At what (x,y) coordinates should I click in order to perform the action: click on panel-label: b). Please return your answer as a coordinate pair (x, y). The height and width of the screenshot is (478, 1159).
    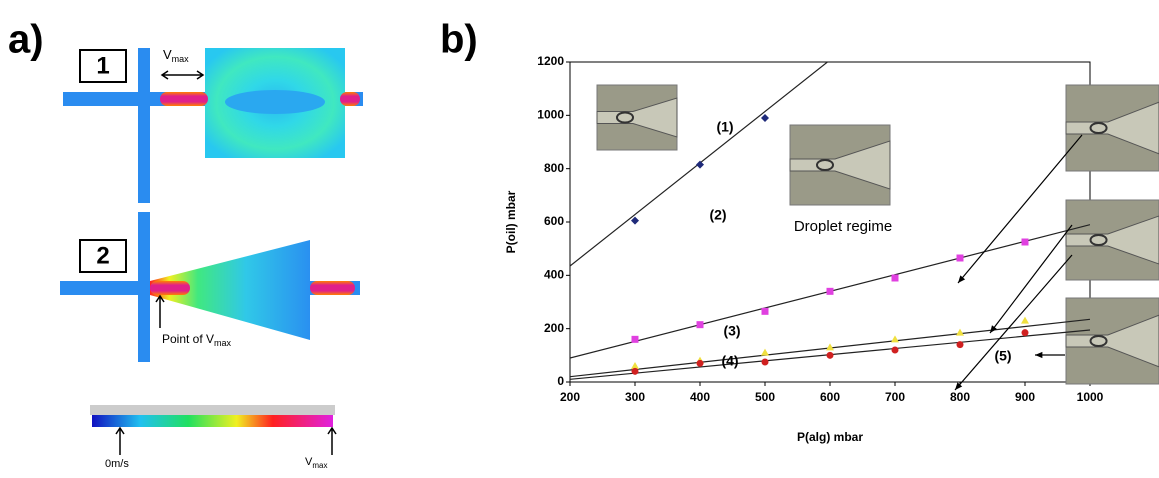
    Looking at the image, I should click on (459, 40).